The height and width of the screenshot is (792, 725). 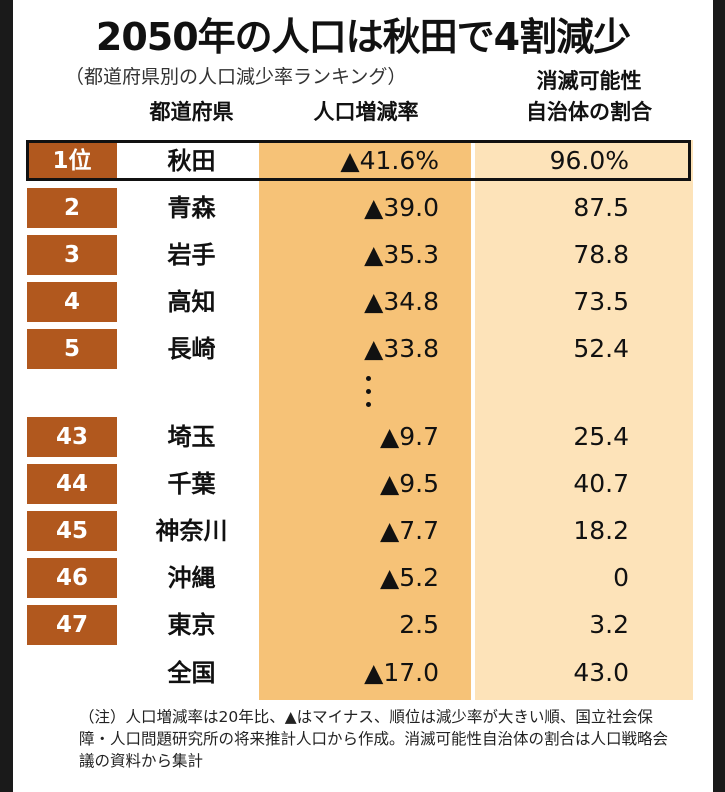 I want to click on rank-badge: 46, so click(x=72, y=578).